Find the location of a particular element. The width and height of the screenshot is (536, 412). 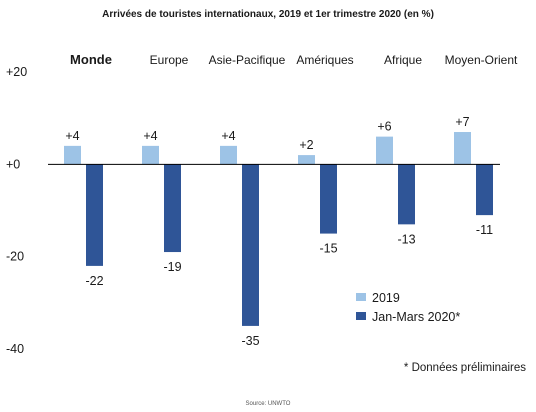

data-label: -22 is located at coordinates (94, 281).